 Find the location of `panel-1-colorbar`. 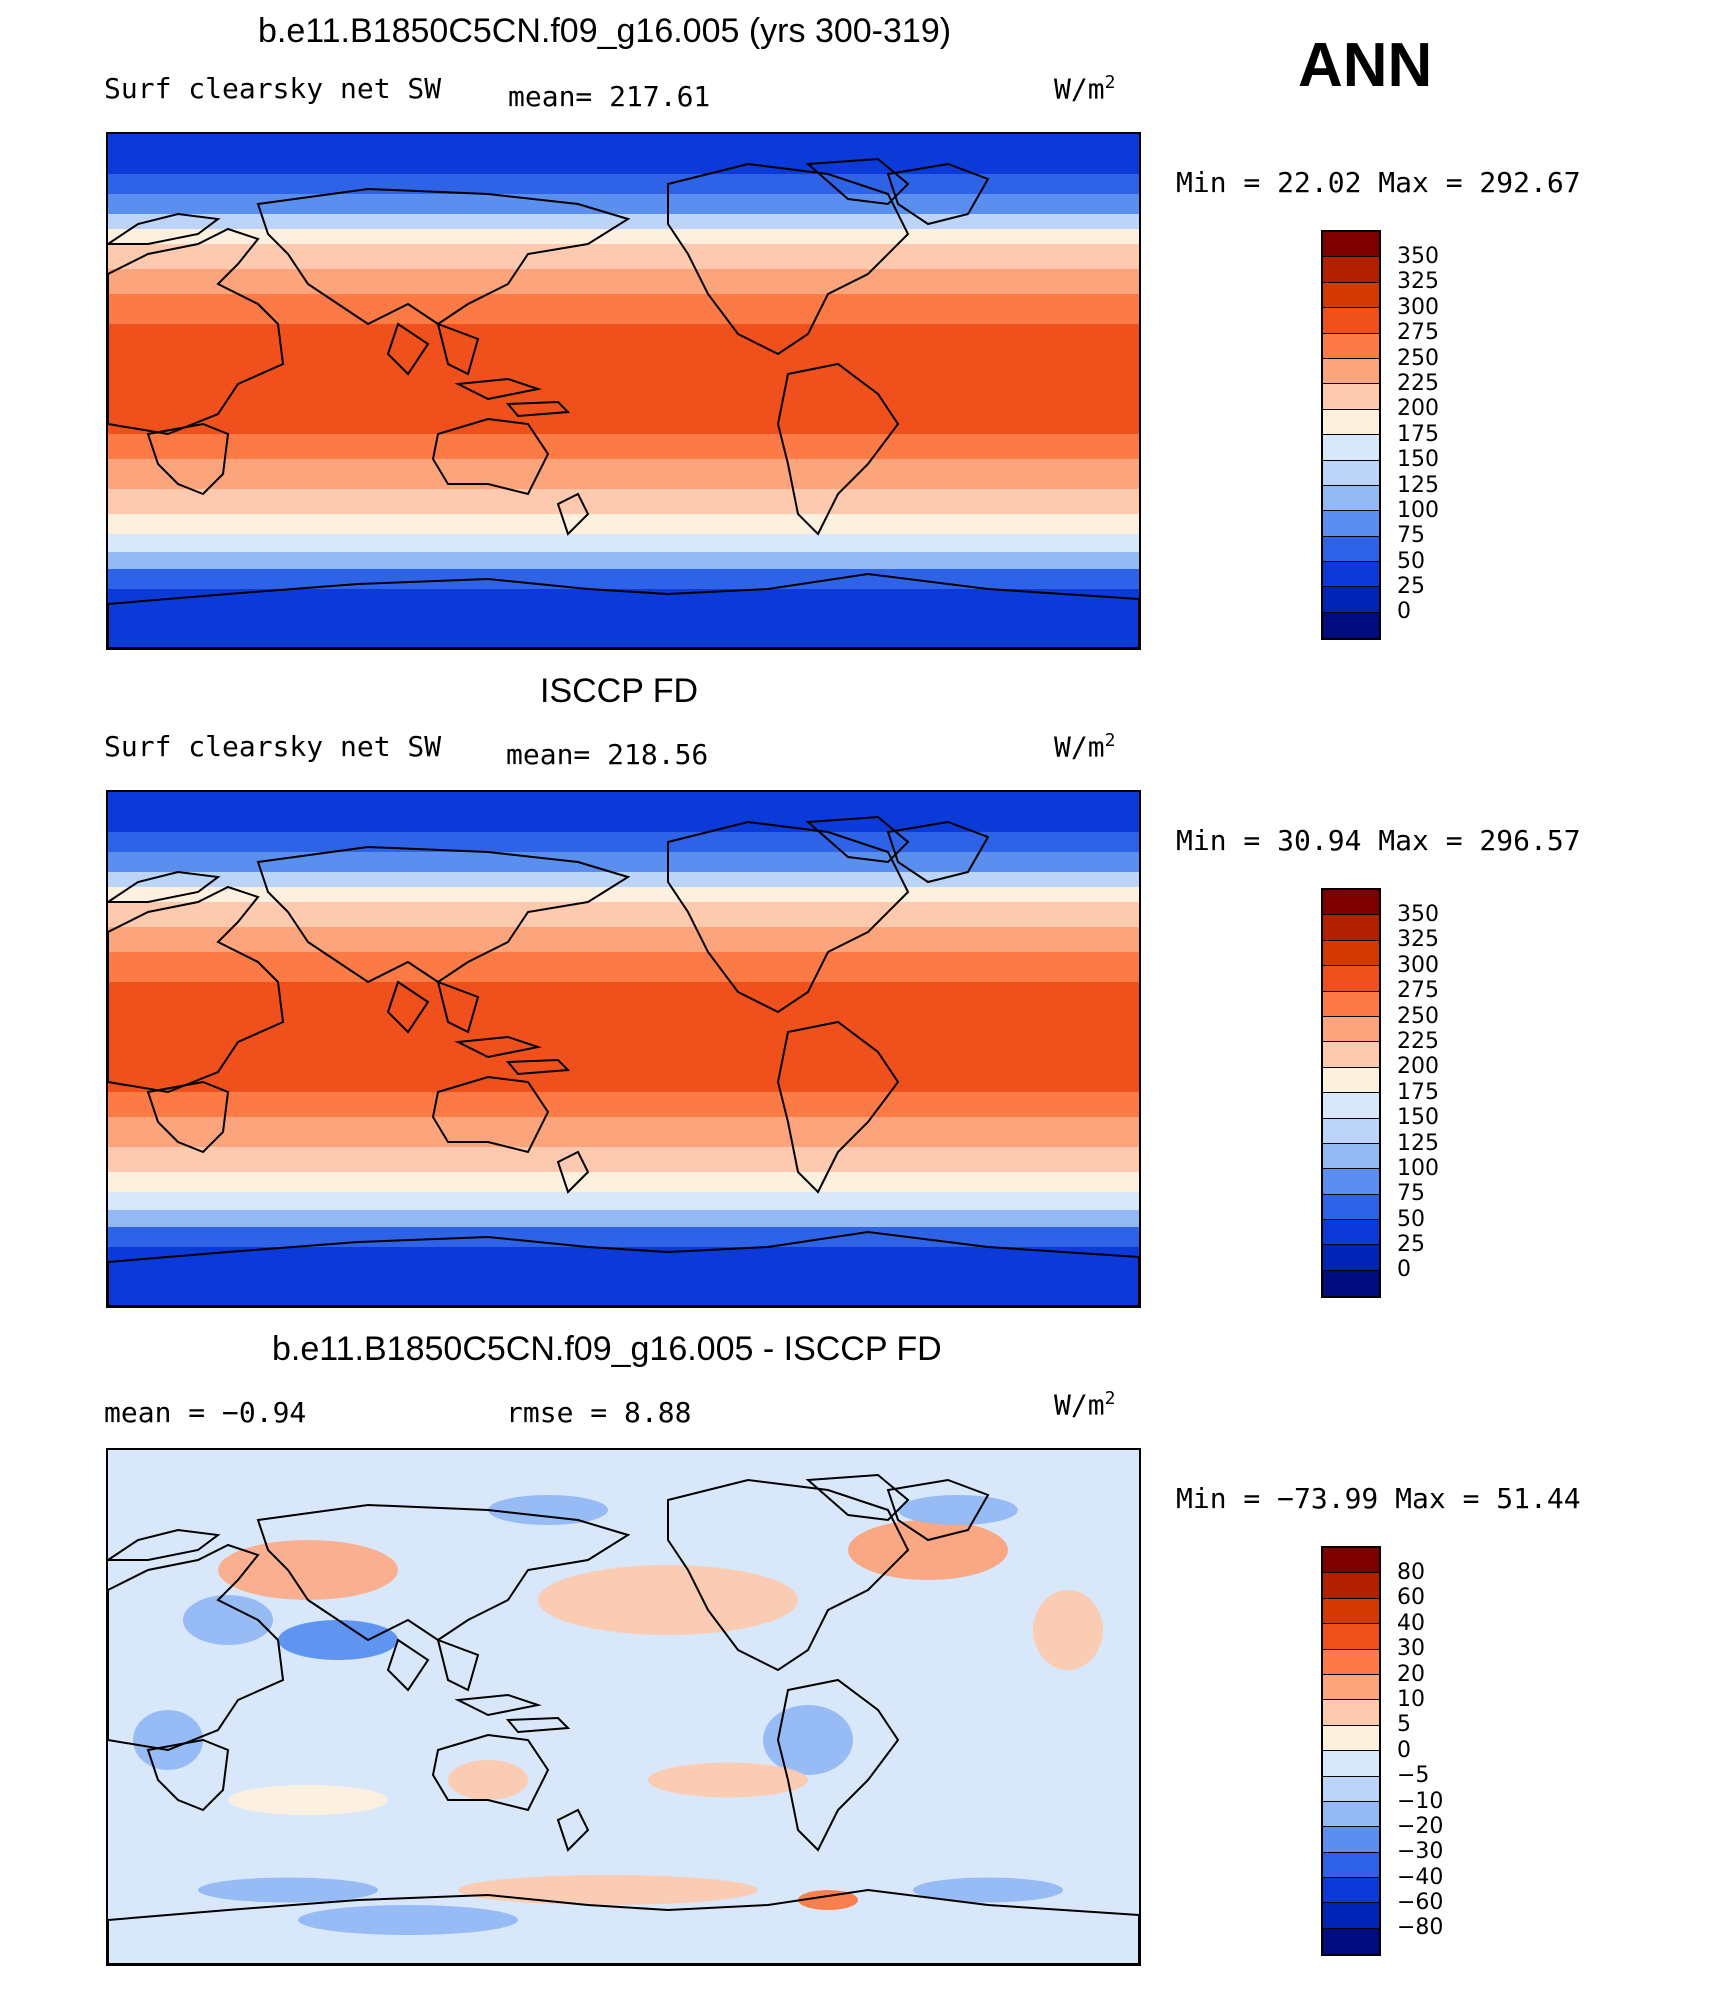

panel-1-colorbar is located at coordinates (1351, 435).